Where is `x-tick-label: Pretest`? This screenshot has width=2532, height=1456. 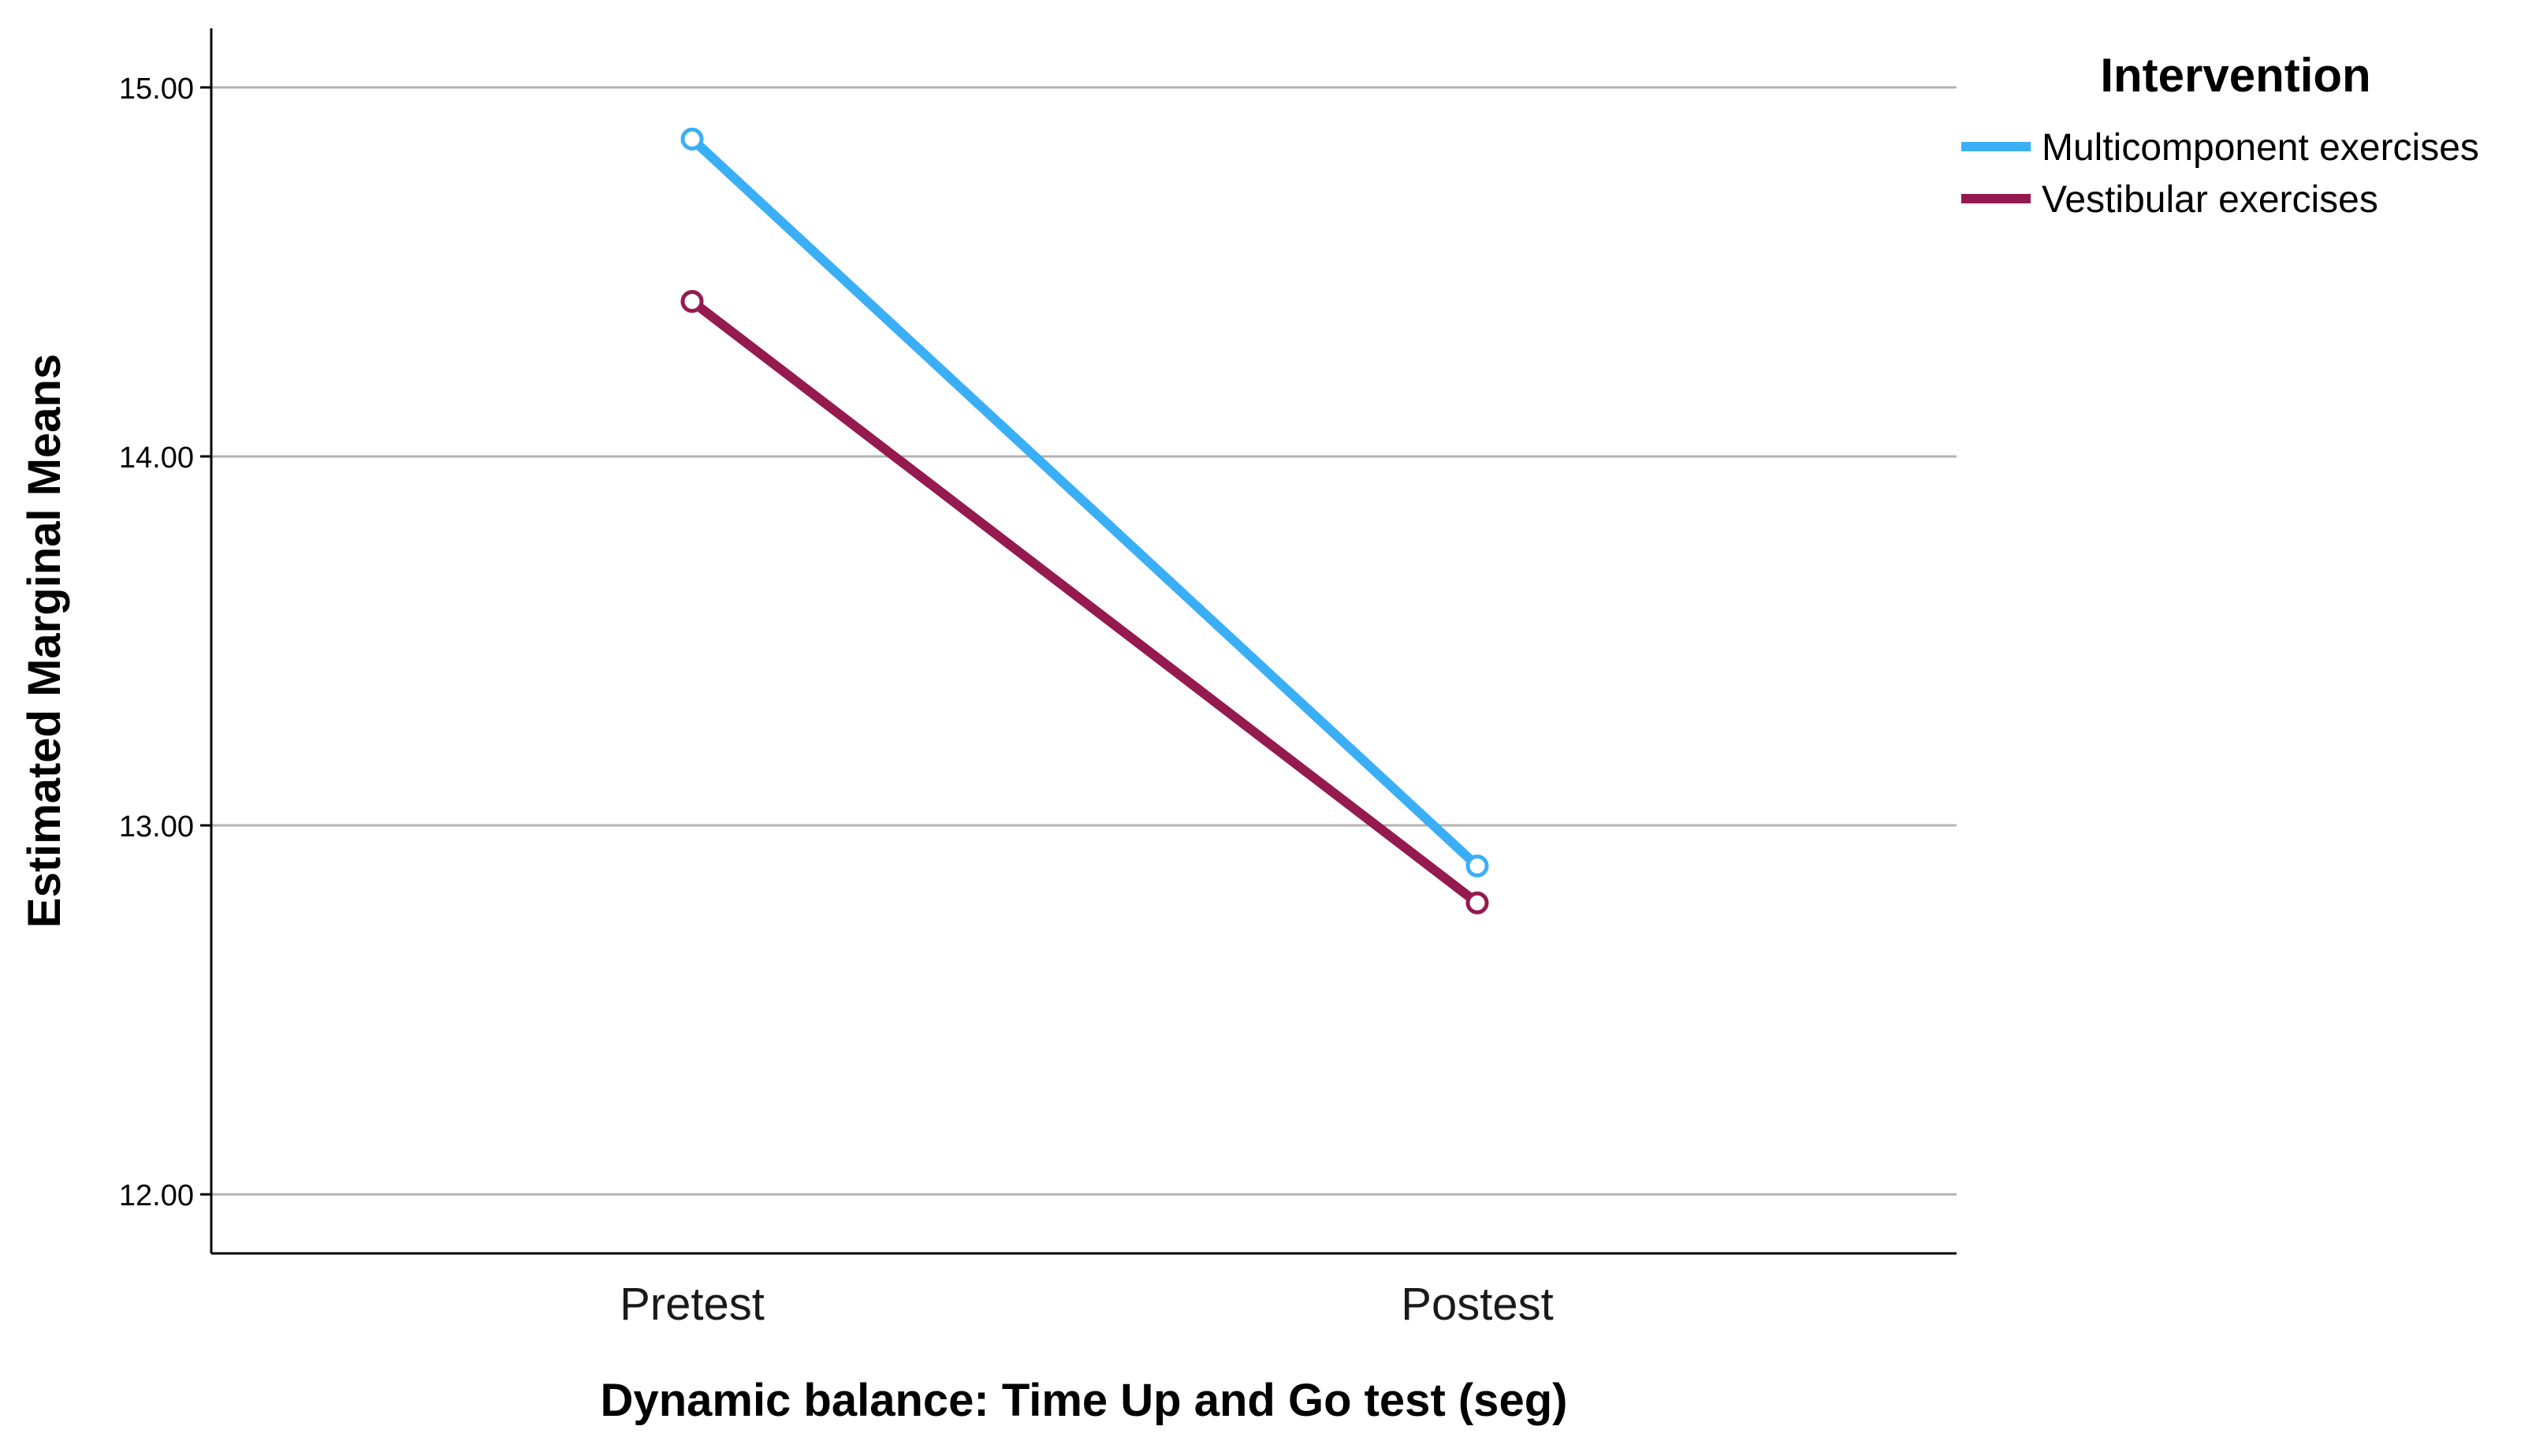
x-tick-label: Pretest is located at coordinates (692, 1304).